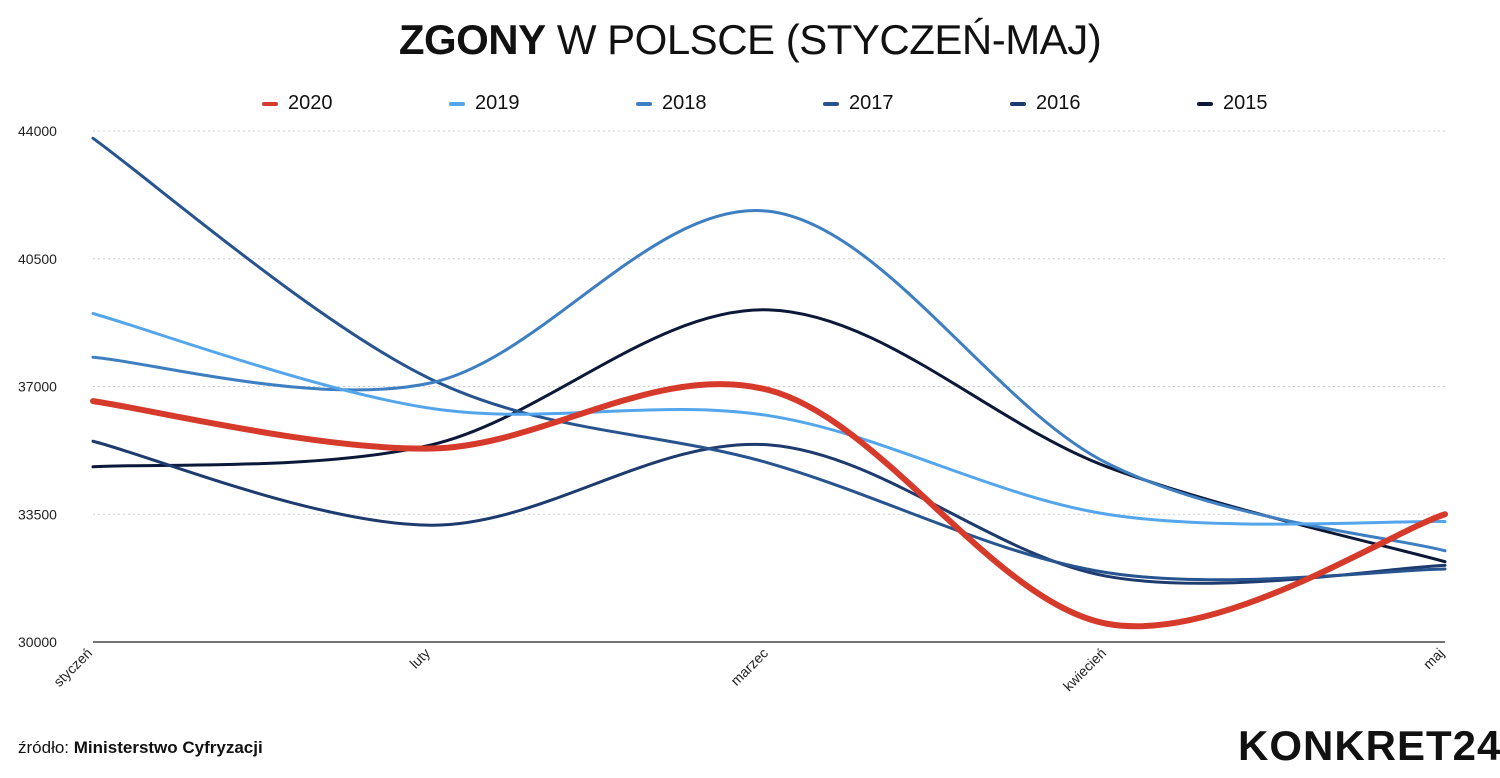 The height and width of the screenshot is (778, 1500). I want to click on legend-item-2020: 2020, so click(297, 103).